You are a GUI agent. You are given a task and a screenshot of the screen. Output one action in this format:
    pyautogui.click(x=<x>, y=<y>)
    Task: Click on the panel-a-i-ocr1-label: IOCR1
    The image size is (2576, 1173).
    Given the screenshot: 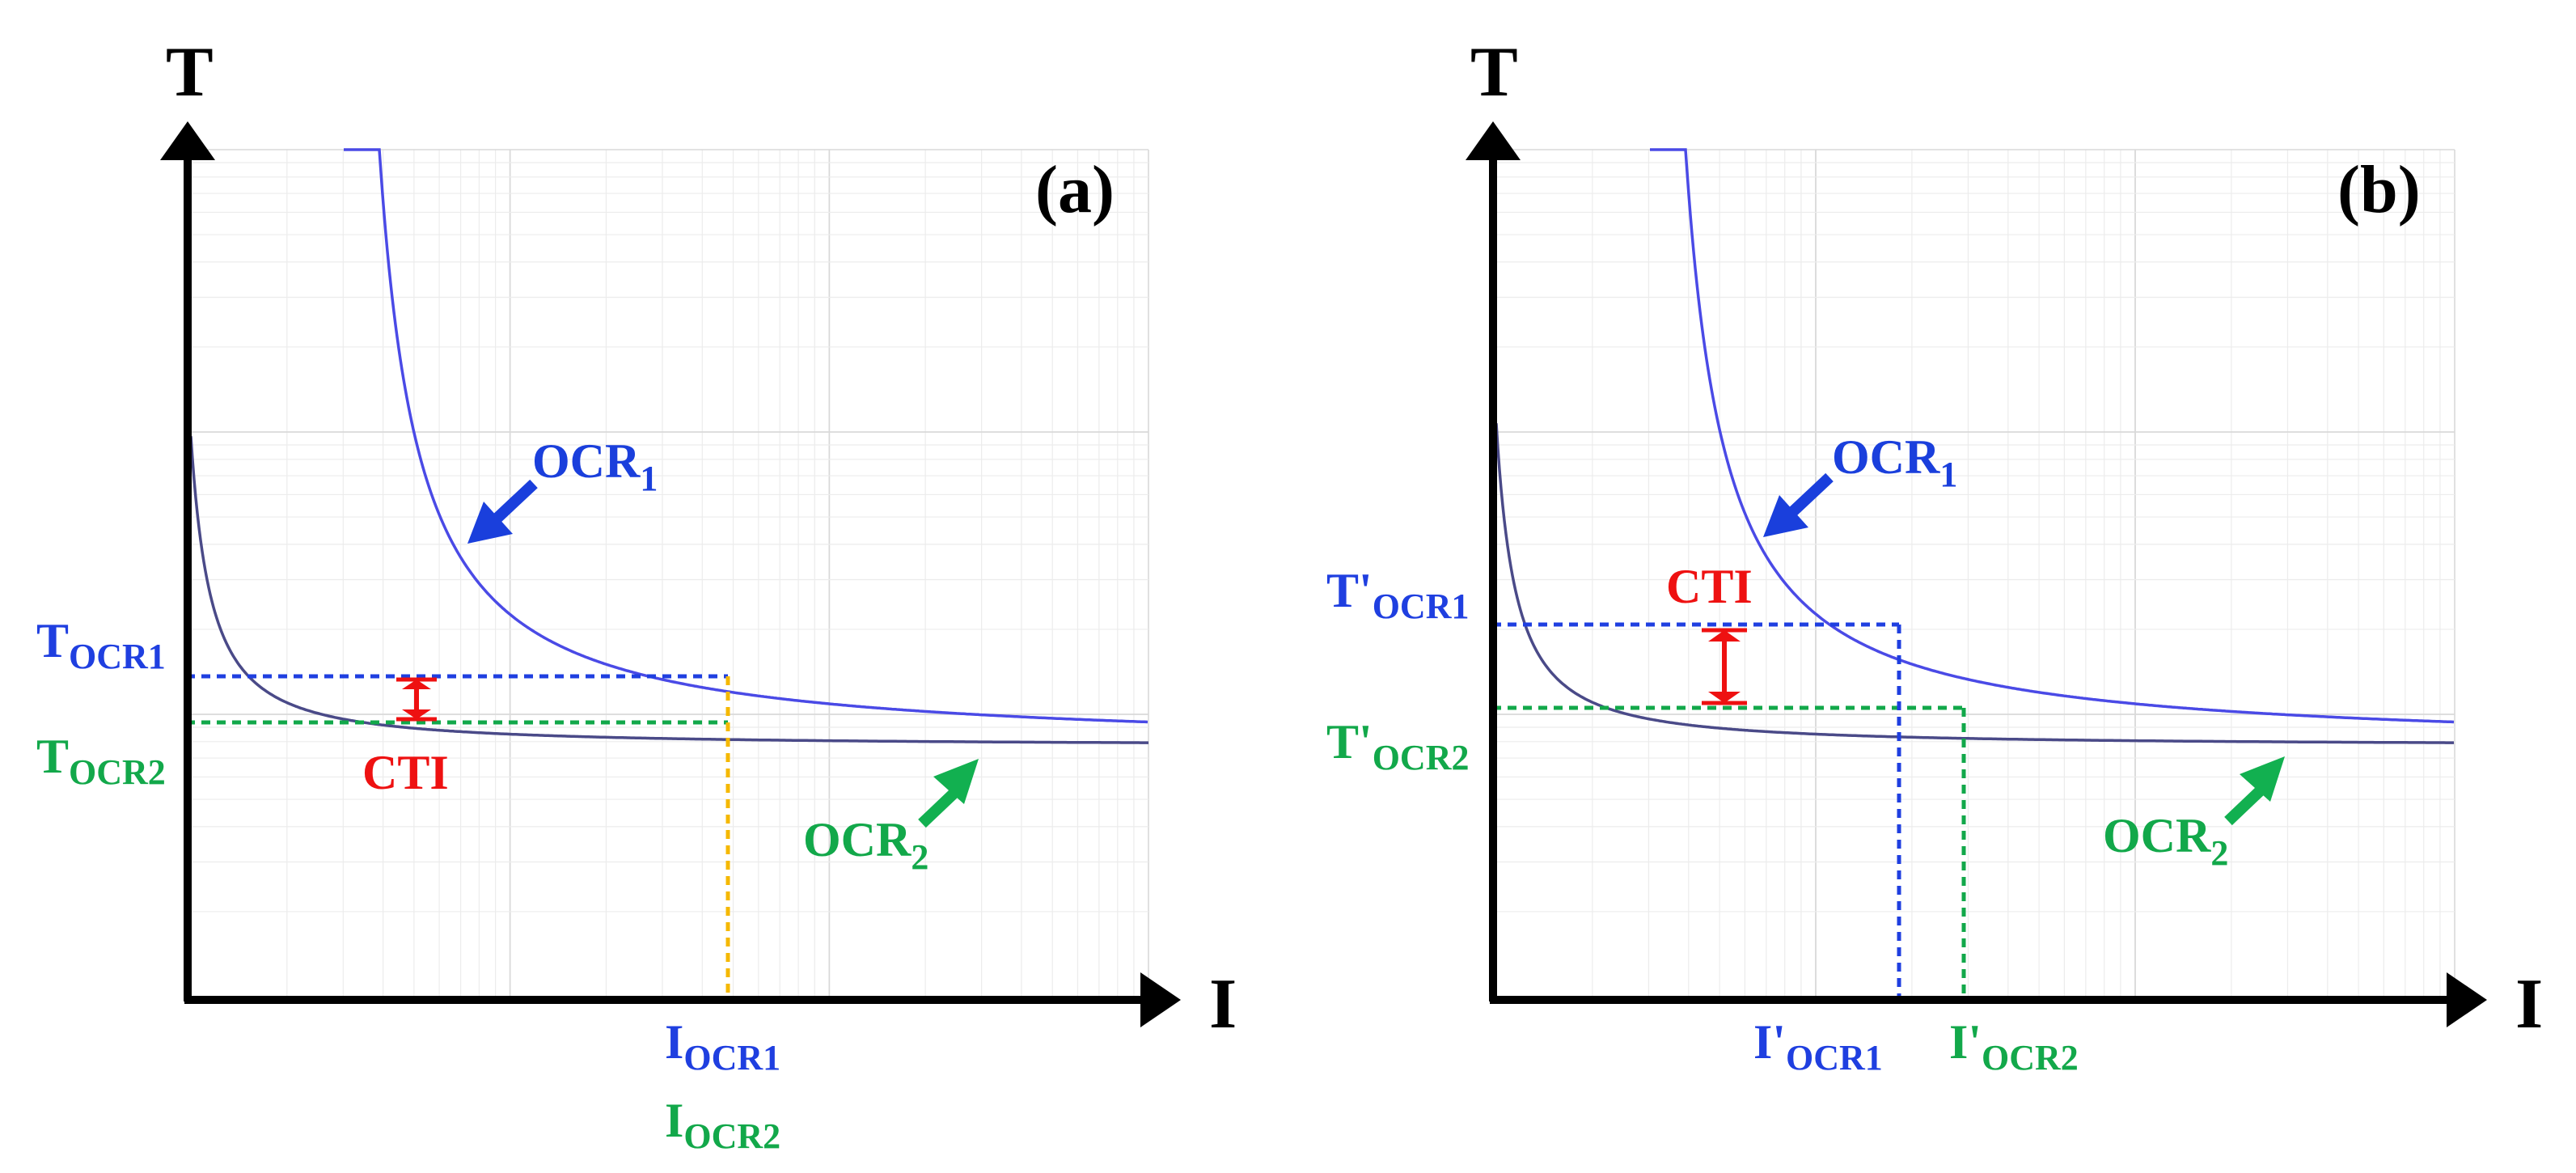 What is the action you would take?
    pyautogui.click(x=723, y=1046)
    